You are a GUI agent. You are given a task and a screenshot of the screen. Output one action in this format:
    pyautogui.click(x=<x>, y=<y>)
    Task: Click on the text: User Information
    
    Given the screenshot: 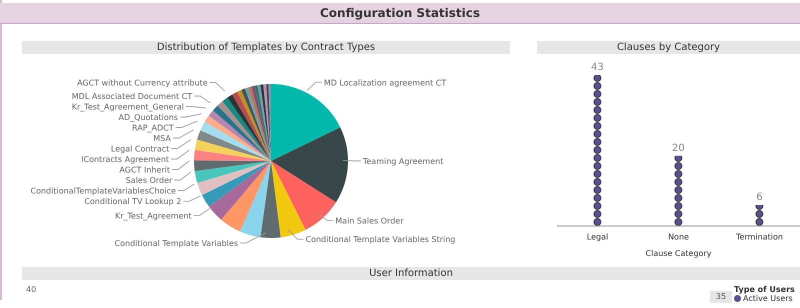 What is the action you would take?
    pyautogui.click(x=411, y=273)
    